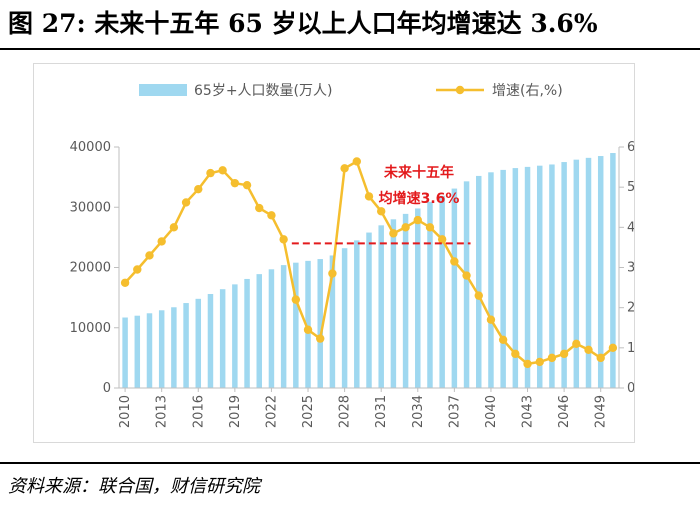 The height and width of the screenshot is (508, 700). I want to click on annotation-line-2: 均增速3.6%, so click(419, 198).